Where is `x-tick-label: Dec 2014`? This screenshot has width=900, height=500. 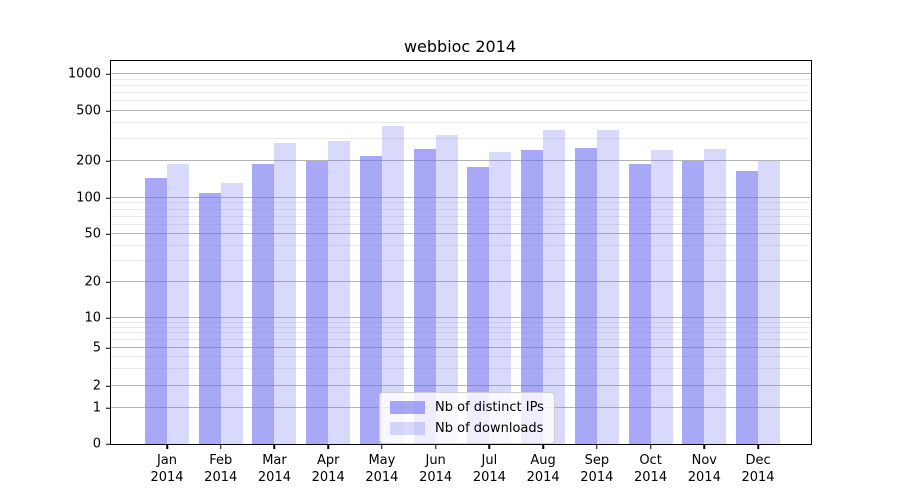 x-tick-label: Dec 2014 is located at coordinates (758, 469).